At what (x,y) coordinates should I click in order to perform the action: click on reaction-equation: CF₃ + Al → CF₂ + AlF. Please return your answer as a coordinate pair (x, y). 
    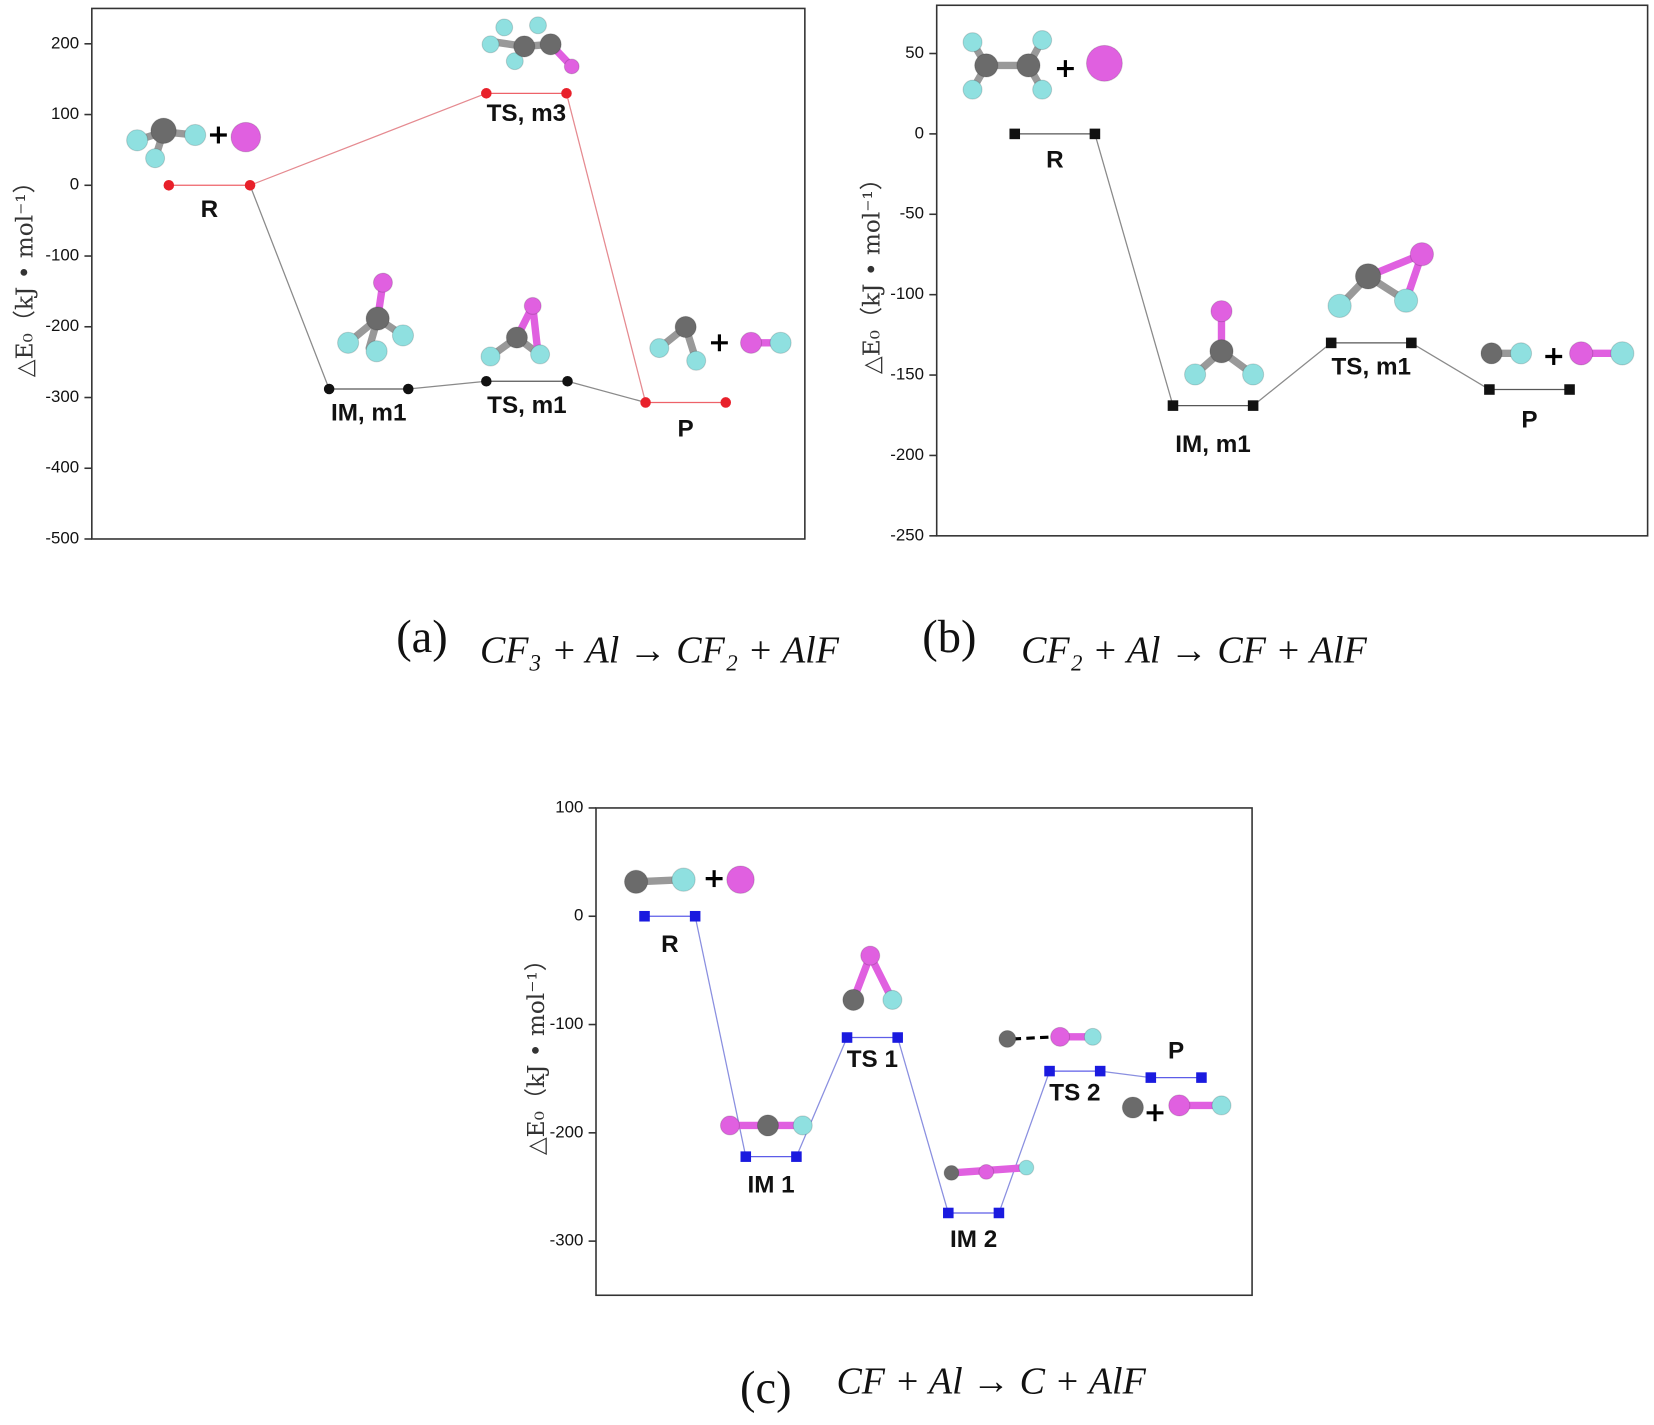
    Looking at the image, I should click on (660, 651).